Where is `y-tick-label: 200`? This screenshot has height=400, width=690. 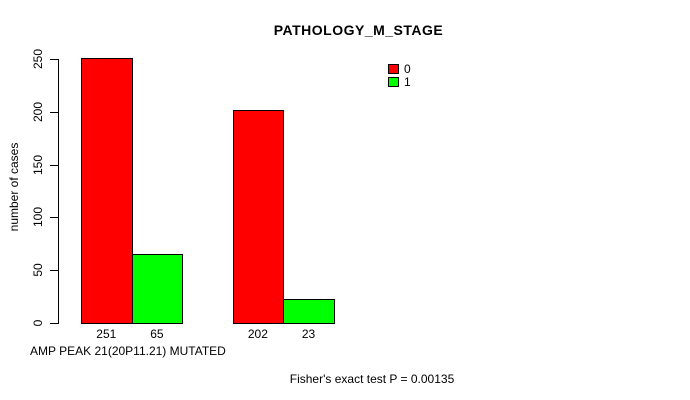
y-tick-label: 200 is located at coordinates (38, 111).